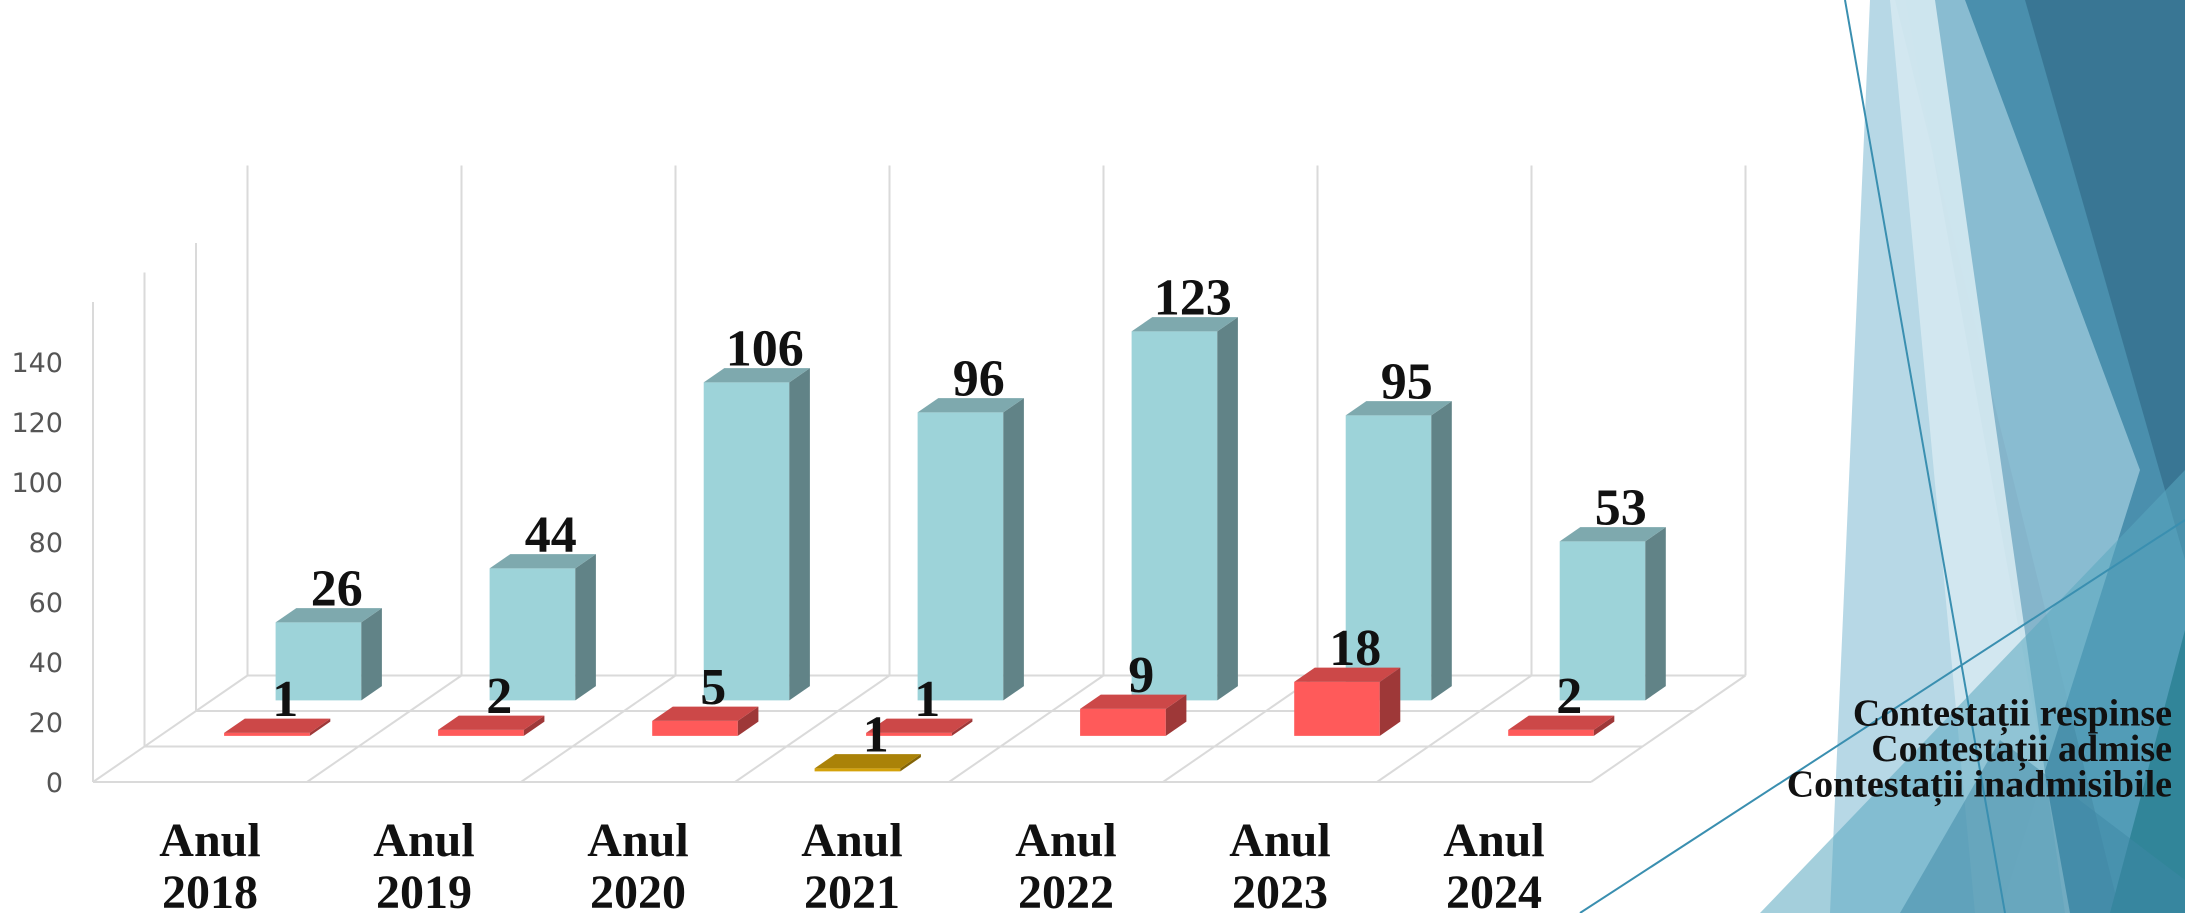  Describe the element at coordinates (37, 573) in the screenshot. I see `y-axis-ticks: 0 20 40 60 80 100 120 140` at that location.